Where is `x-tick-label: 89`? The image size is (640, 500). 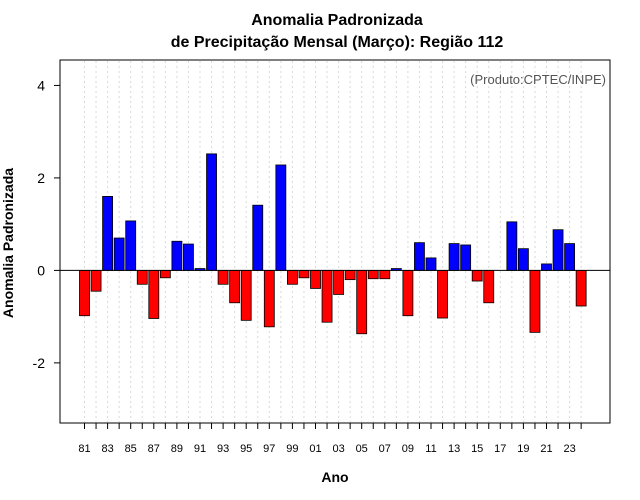
x-tick-label: 89 is located at coordinates (177, 449).